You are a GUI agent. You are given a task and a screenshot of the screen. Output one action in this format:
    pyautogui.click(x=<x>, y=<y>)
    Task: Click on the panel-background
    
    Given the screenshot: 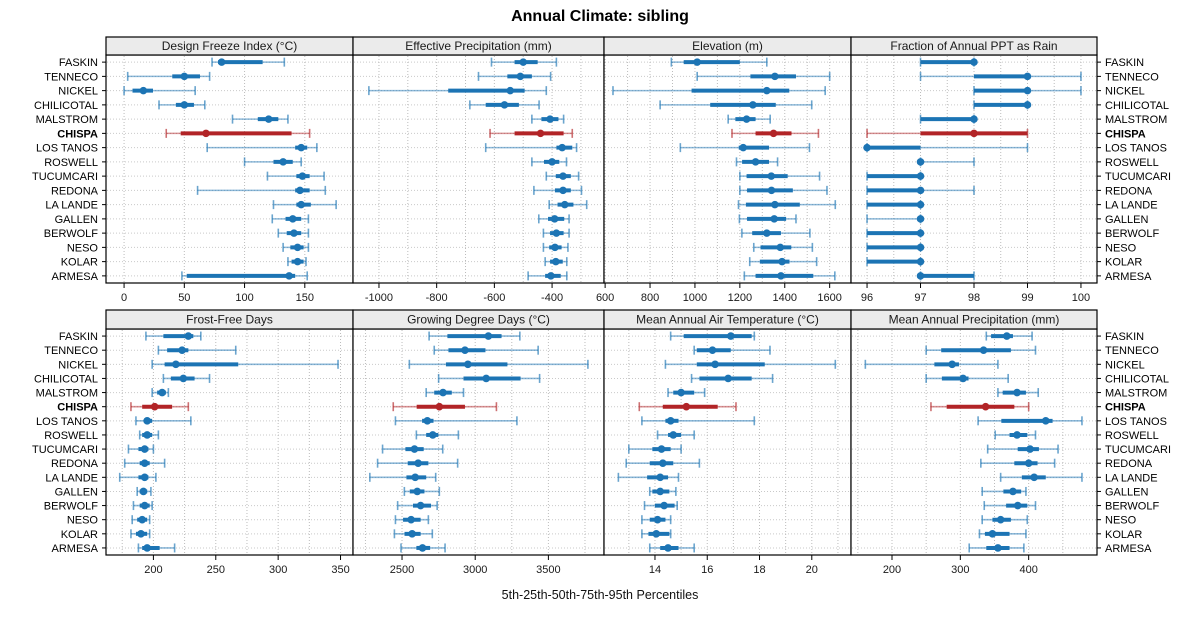 What is the action you would take?
    pyautogui.click(x=727, y=442)
    